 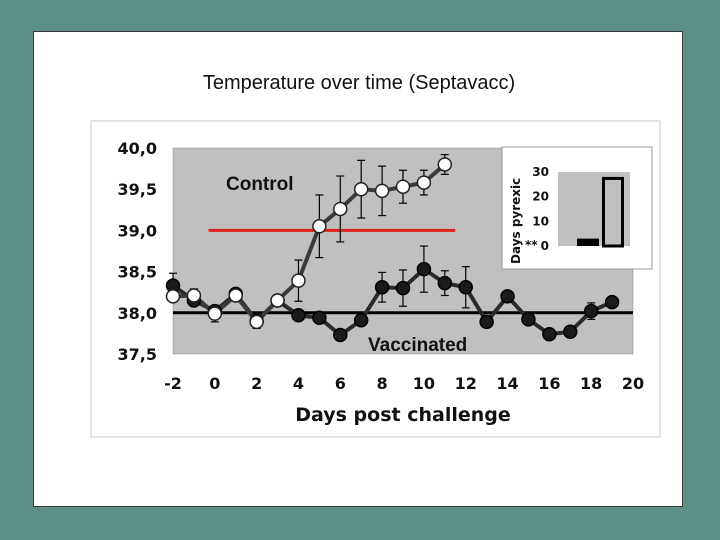 I want to click on inset-significance-annotation: **, so click(x=531, y=245).